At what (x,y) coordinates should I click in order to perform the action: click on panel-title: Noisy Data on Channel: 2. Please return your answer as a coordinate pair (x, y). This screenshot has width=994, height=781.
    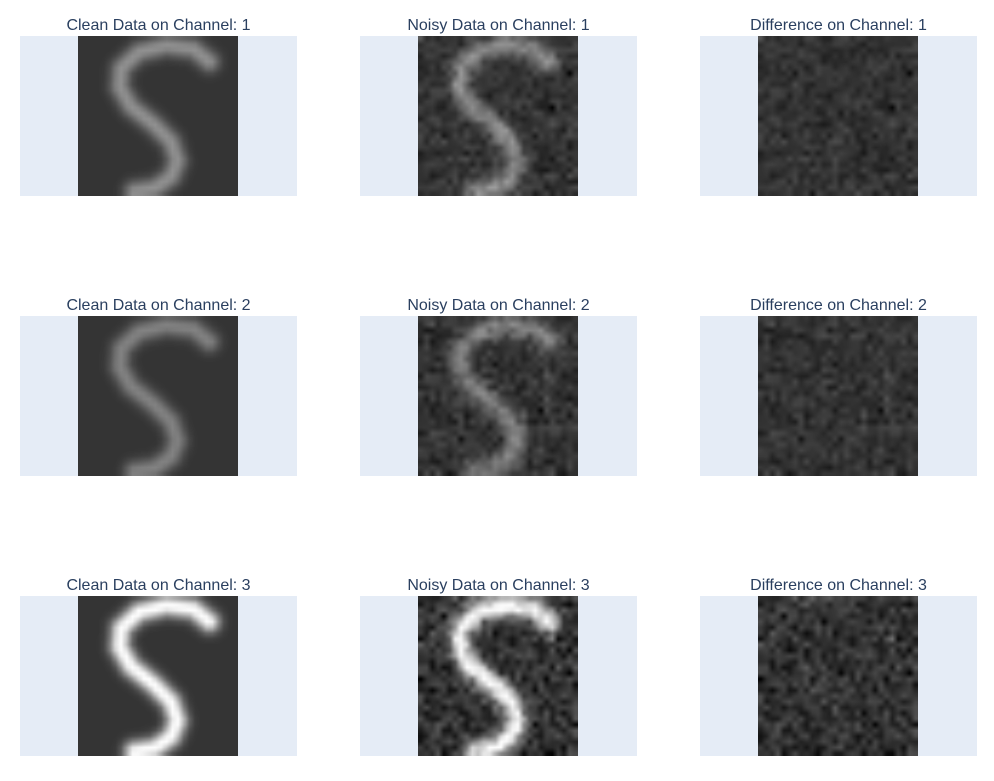
    Looking at the image, I should click on (498, 305).